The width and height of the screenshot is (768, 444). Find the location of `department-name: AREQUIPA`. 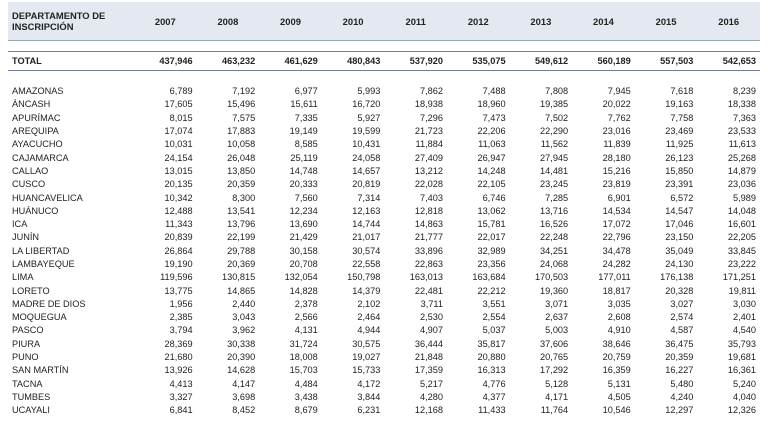

department-name: AREQUIPA is located at coordinates (35, 131).